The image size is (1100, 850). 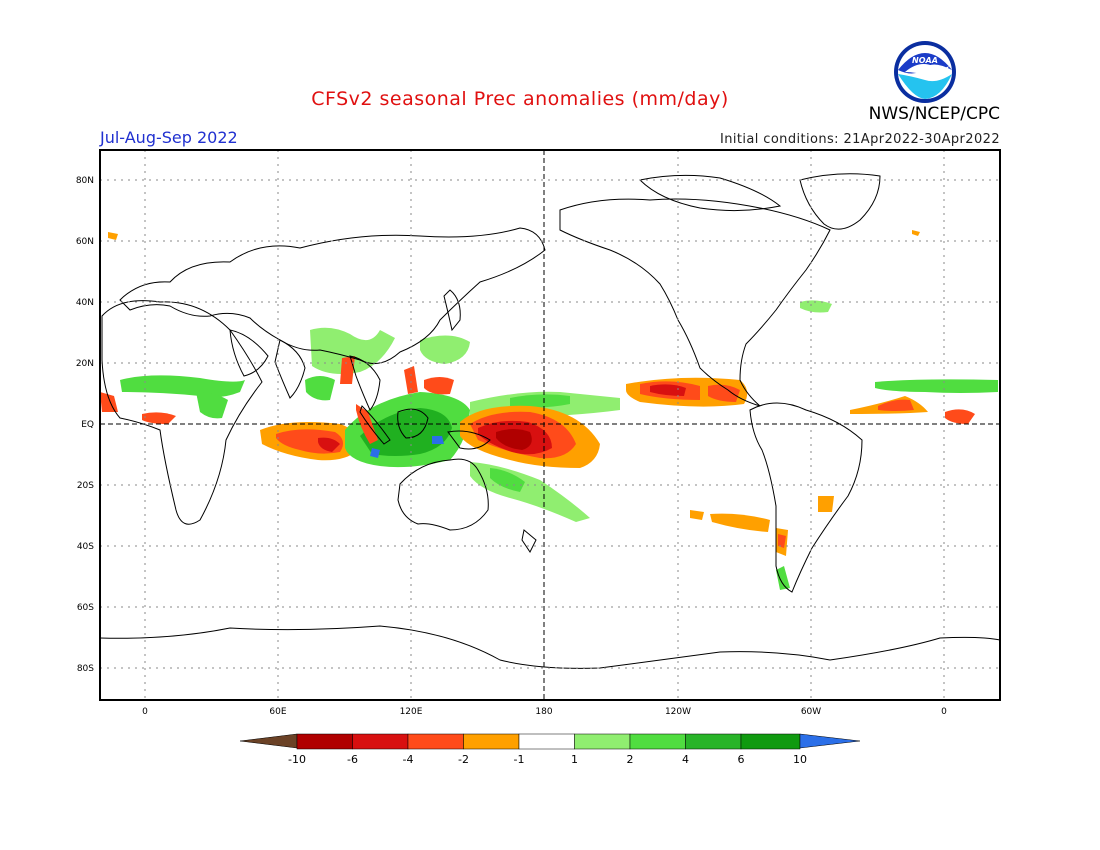 I want to click on anomaly-wet-africa, so click(x=212, y=405).